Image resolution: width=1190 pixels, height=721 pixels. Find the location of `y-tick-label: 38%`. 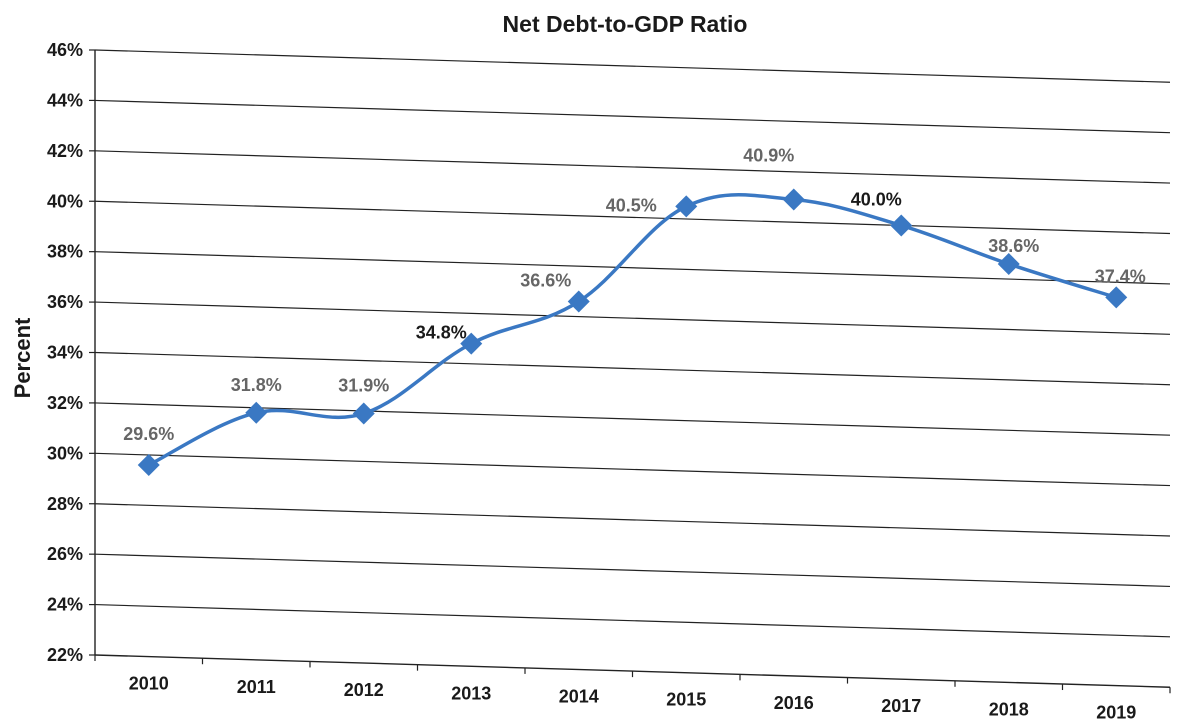

y-tick-label: 38% is located at coordinates (65, 252).